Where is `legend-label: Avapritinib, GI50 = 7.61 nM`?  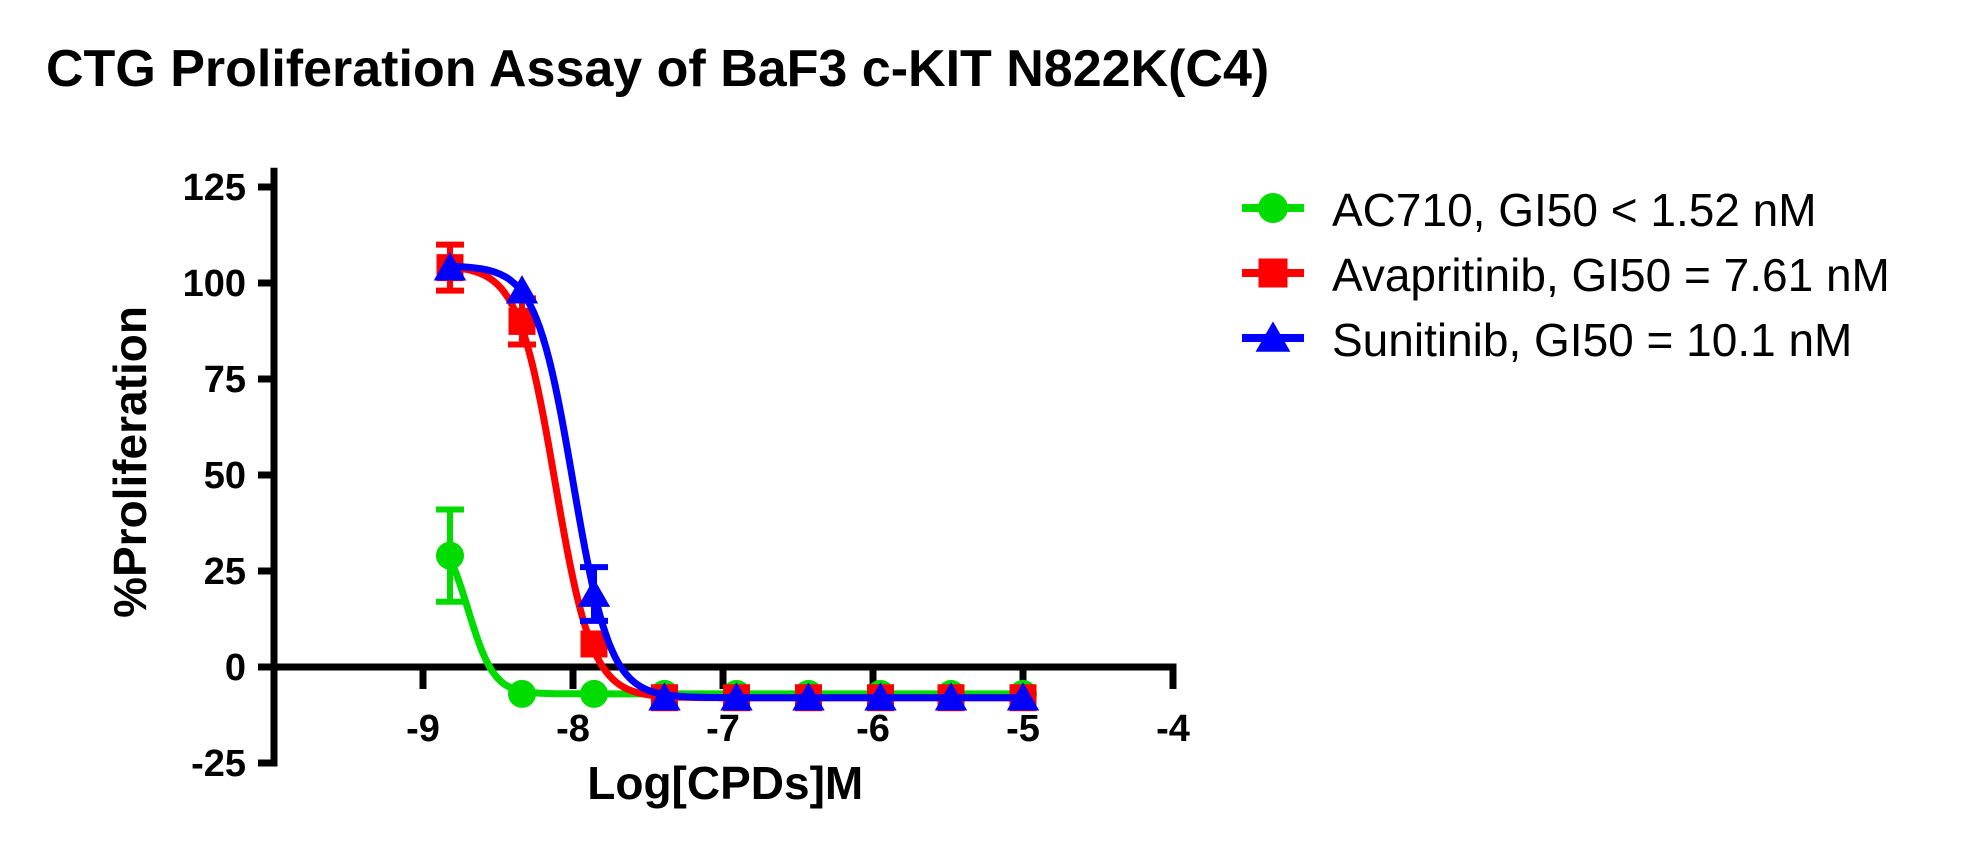
legend-label: Avapritinib, GI50 = 7.61 nM is located at coordinates (1611, 275).